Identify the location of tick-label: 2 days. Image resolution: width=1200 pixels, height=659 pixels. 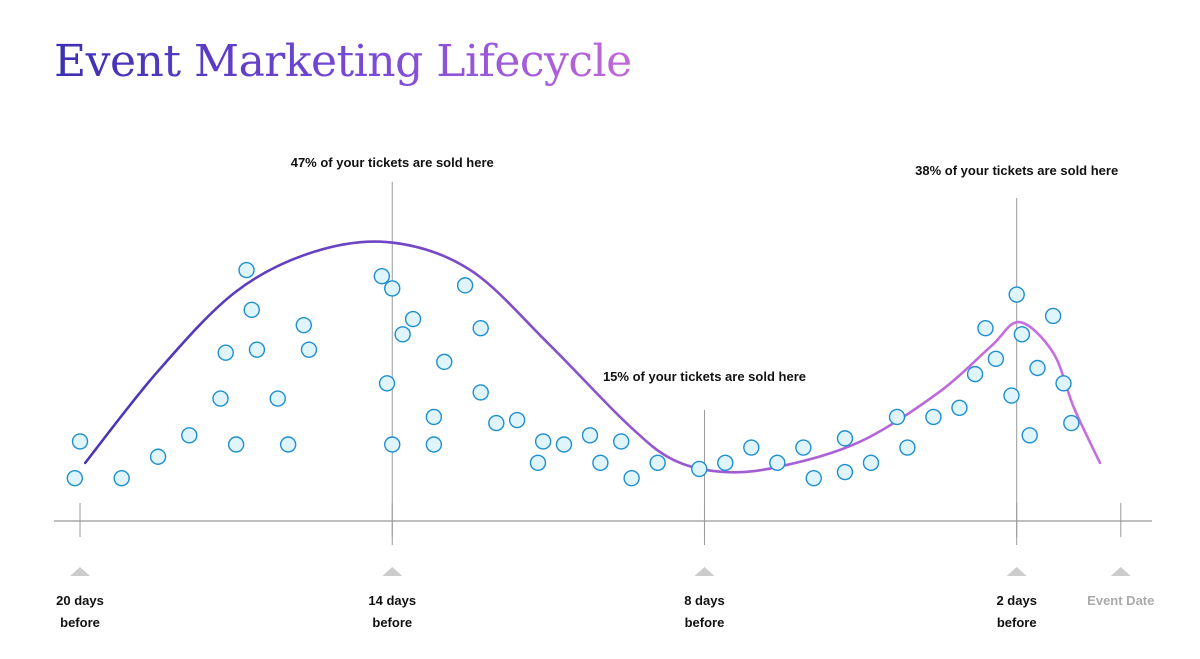
(1016, 600).